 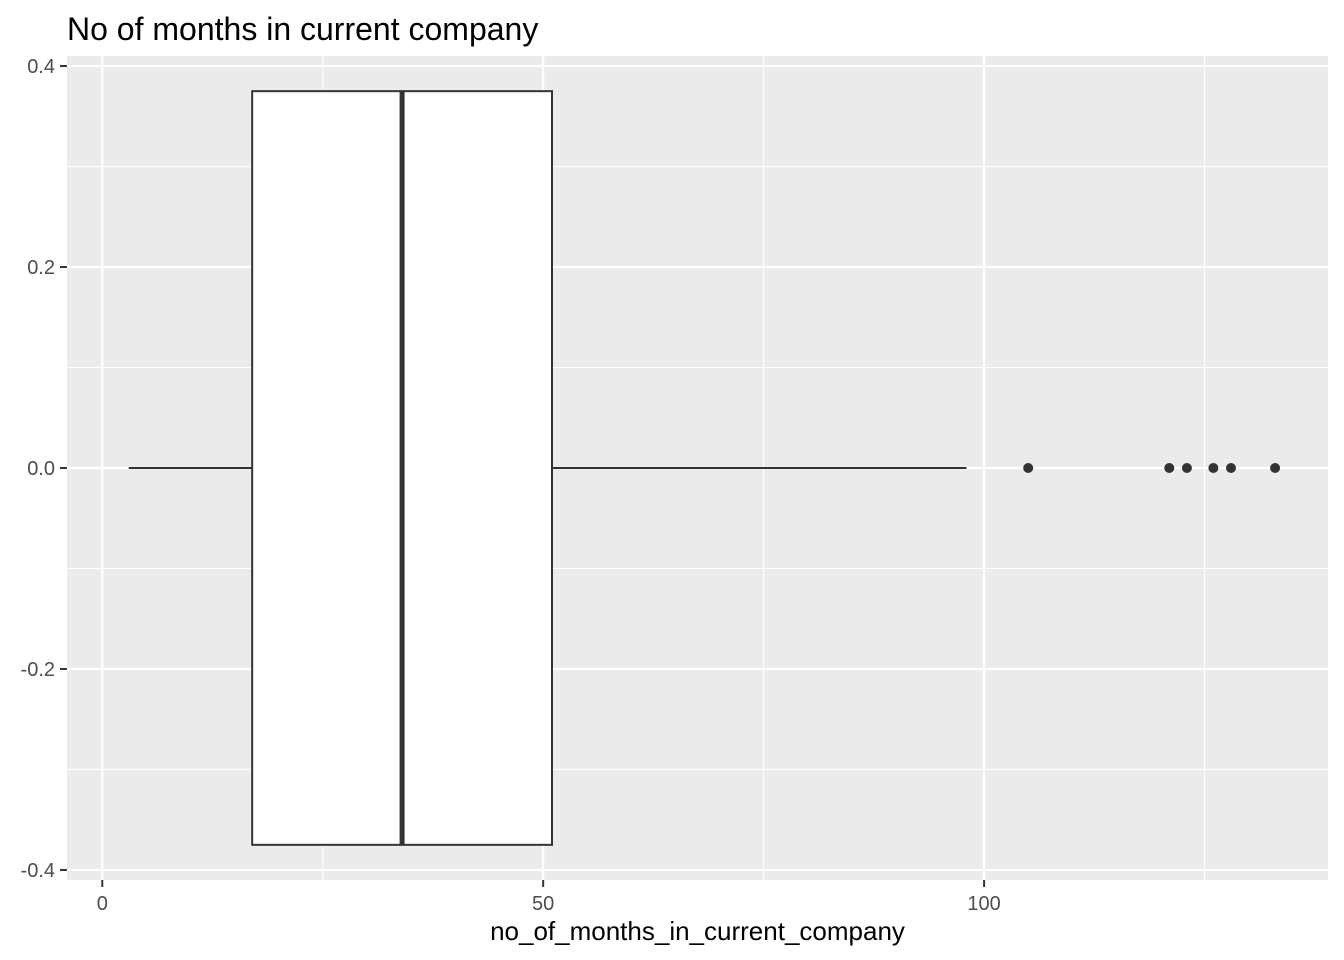 I want to click on y-axis: -0.4 -0.2 0.0 0.2 0.4, so click(x=44, y=469).